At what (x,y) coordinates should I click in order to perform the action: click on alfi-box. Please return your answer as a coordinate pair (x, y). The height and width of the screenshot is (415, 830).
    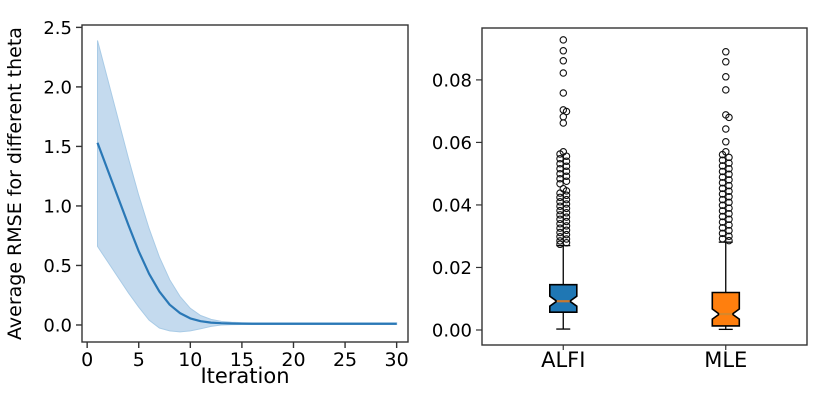
    Looking at the image, I should click on (563, 298).